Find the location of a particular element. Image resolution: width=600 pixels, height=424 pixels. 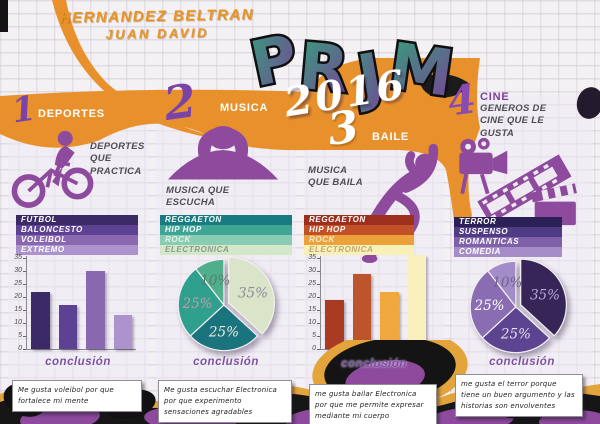

conclusion-label-baile: conclusión is located at coordinates (374, 364).